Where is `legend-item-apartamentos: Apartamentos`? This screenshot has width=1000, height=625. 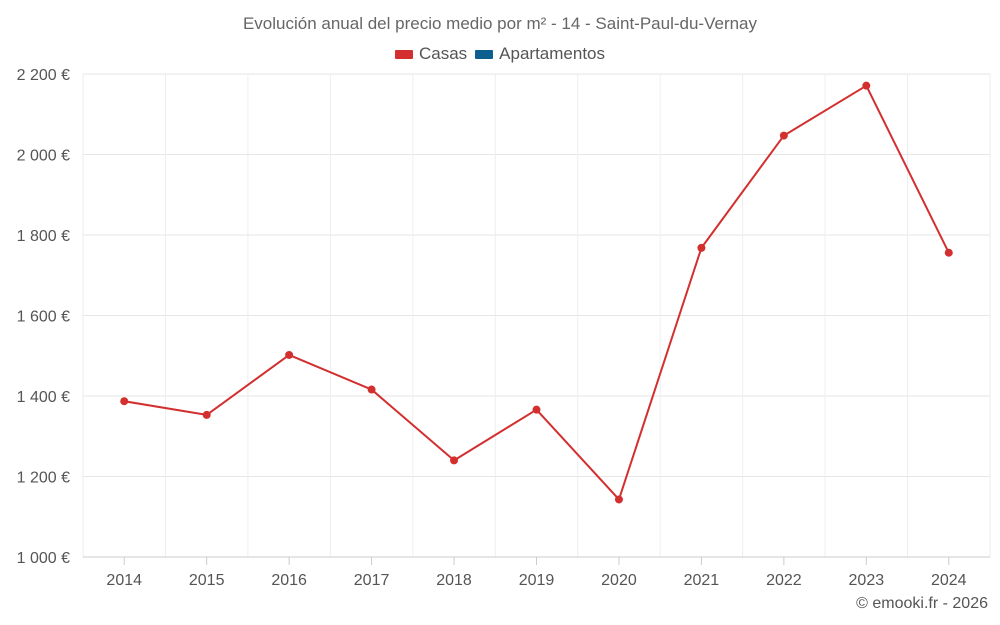
legend-item-apartamentos: Apartamentos is located at coordinates (540, 54).